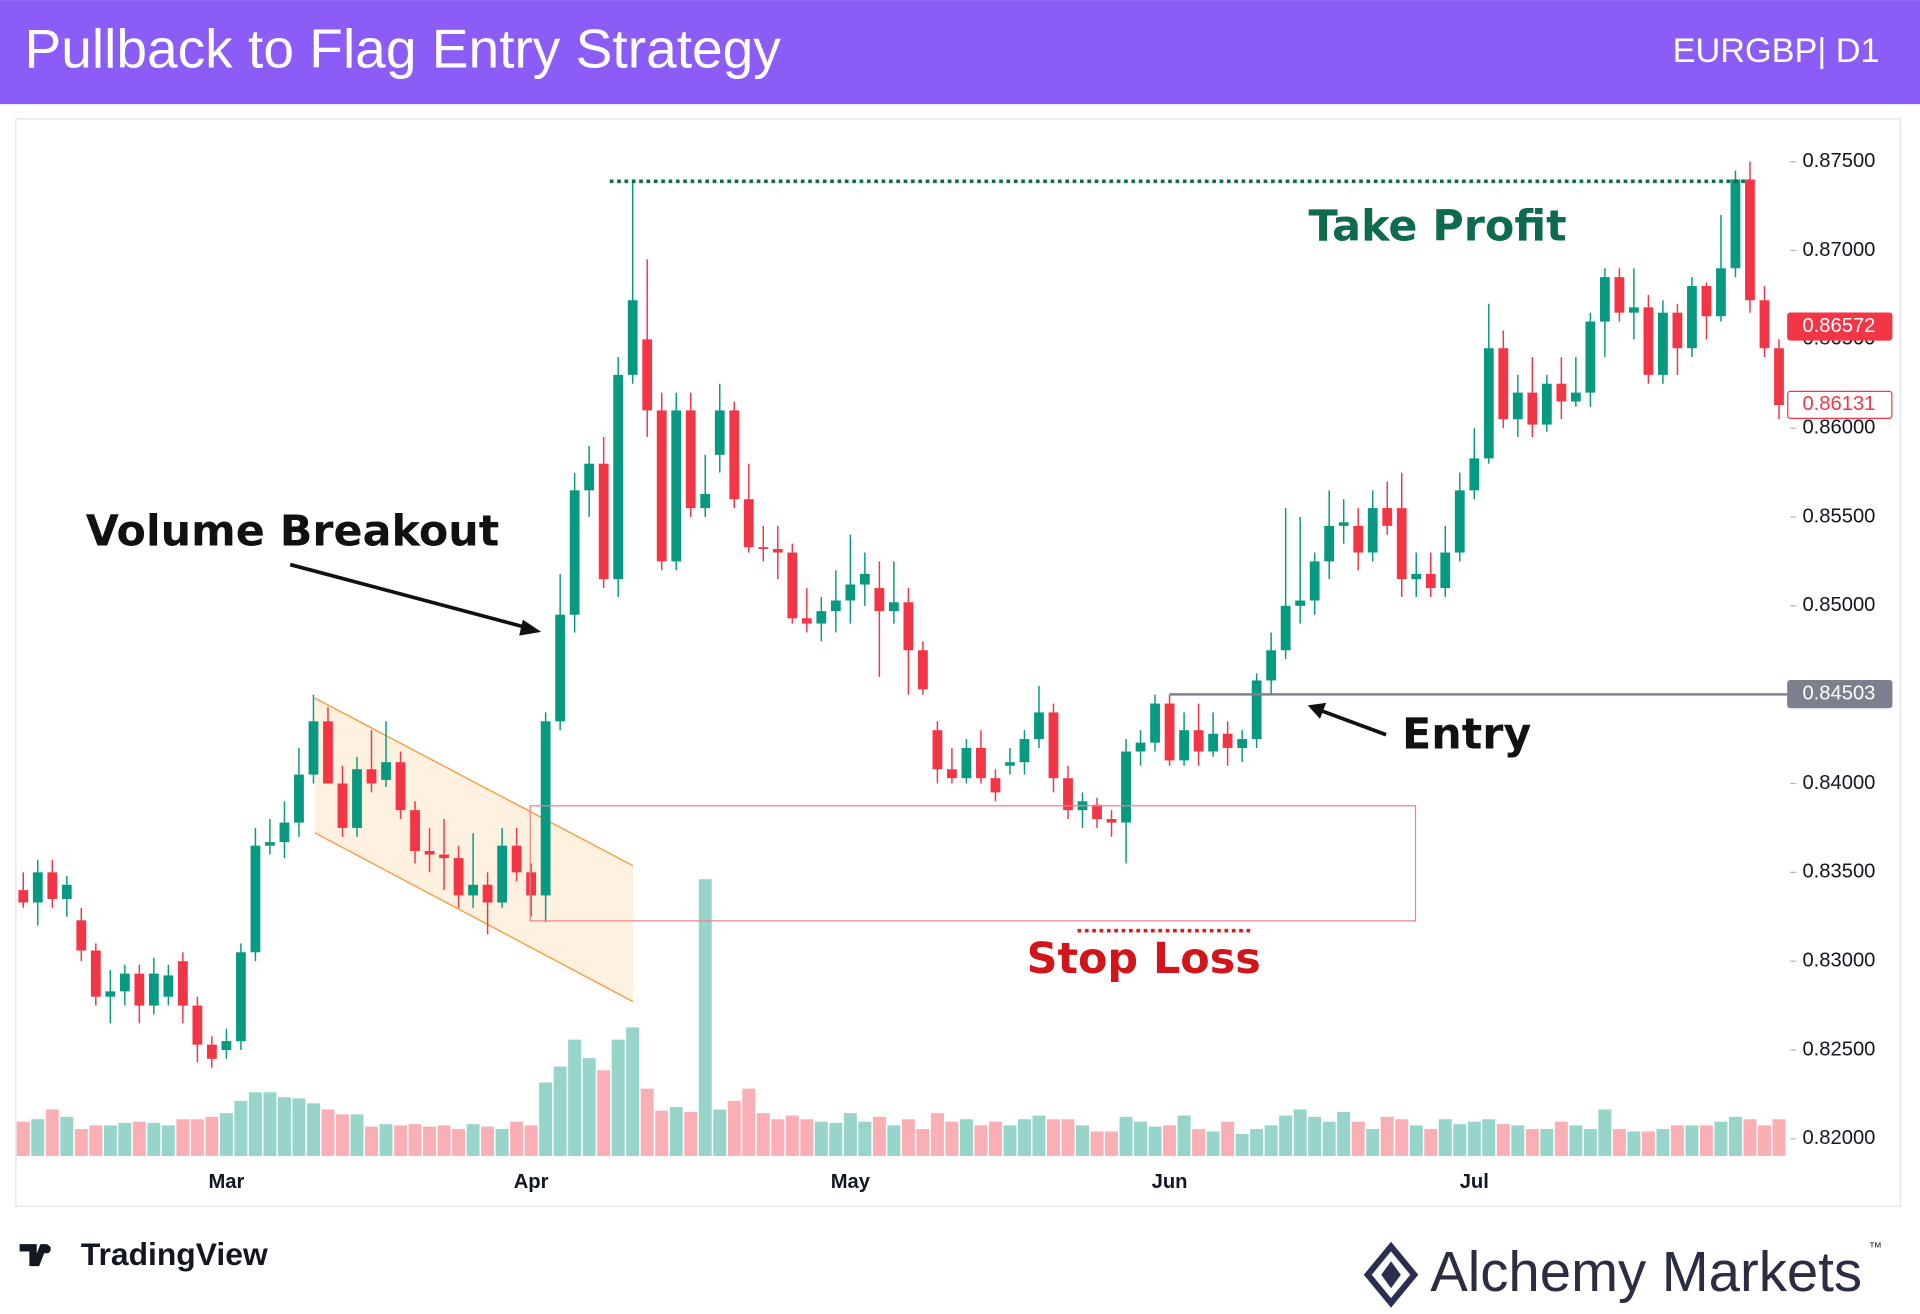 The image size is (1920, 1314). I want to click on header-bar, so click(960, 52).